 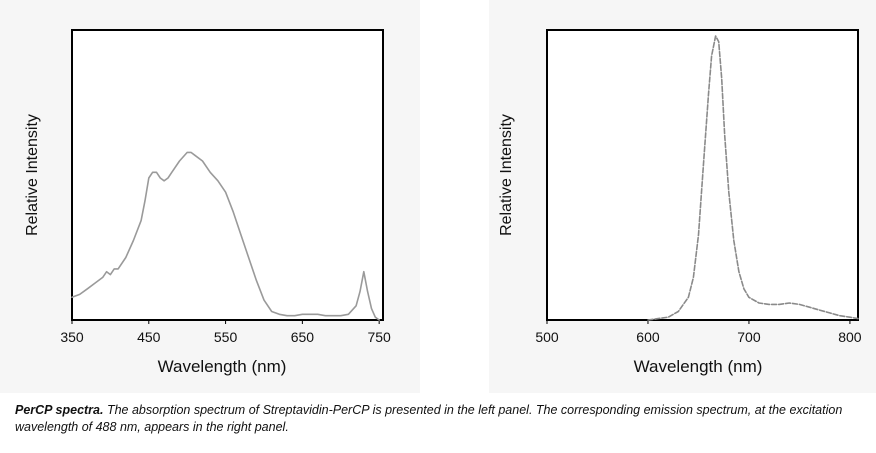 I want to click on right-x-axis-label: Wavelength (nm), so click(x=698, y=366).